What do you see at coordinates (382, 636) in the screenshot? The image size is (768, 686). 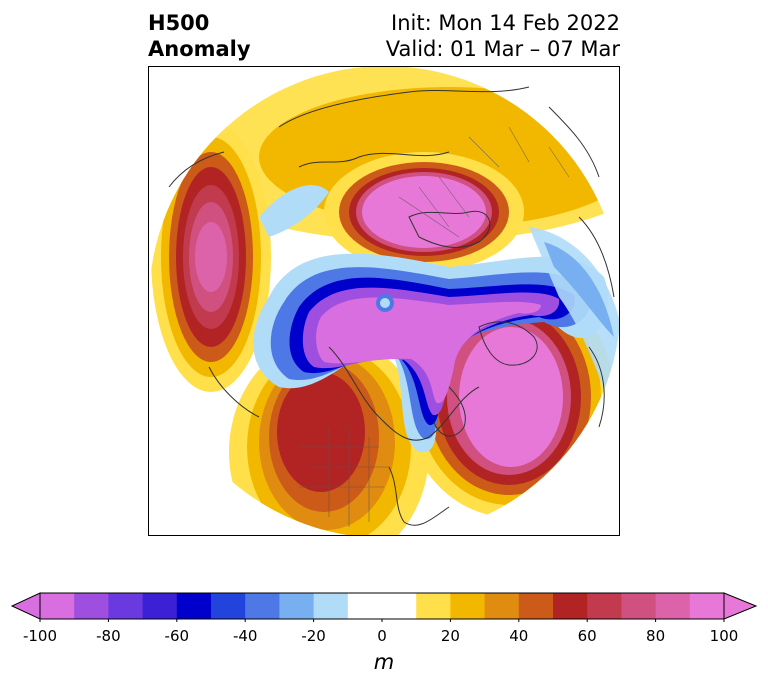 I see `colorbar-tick-label: 0` at bounding box center [382, 636].